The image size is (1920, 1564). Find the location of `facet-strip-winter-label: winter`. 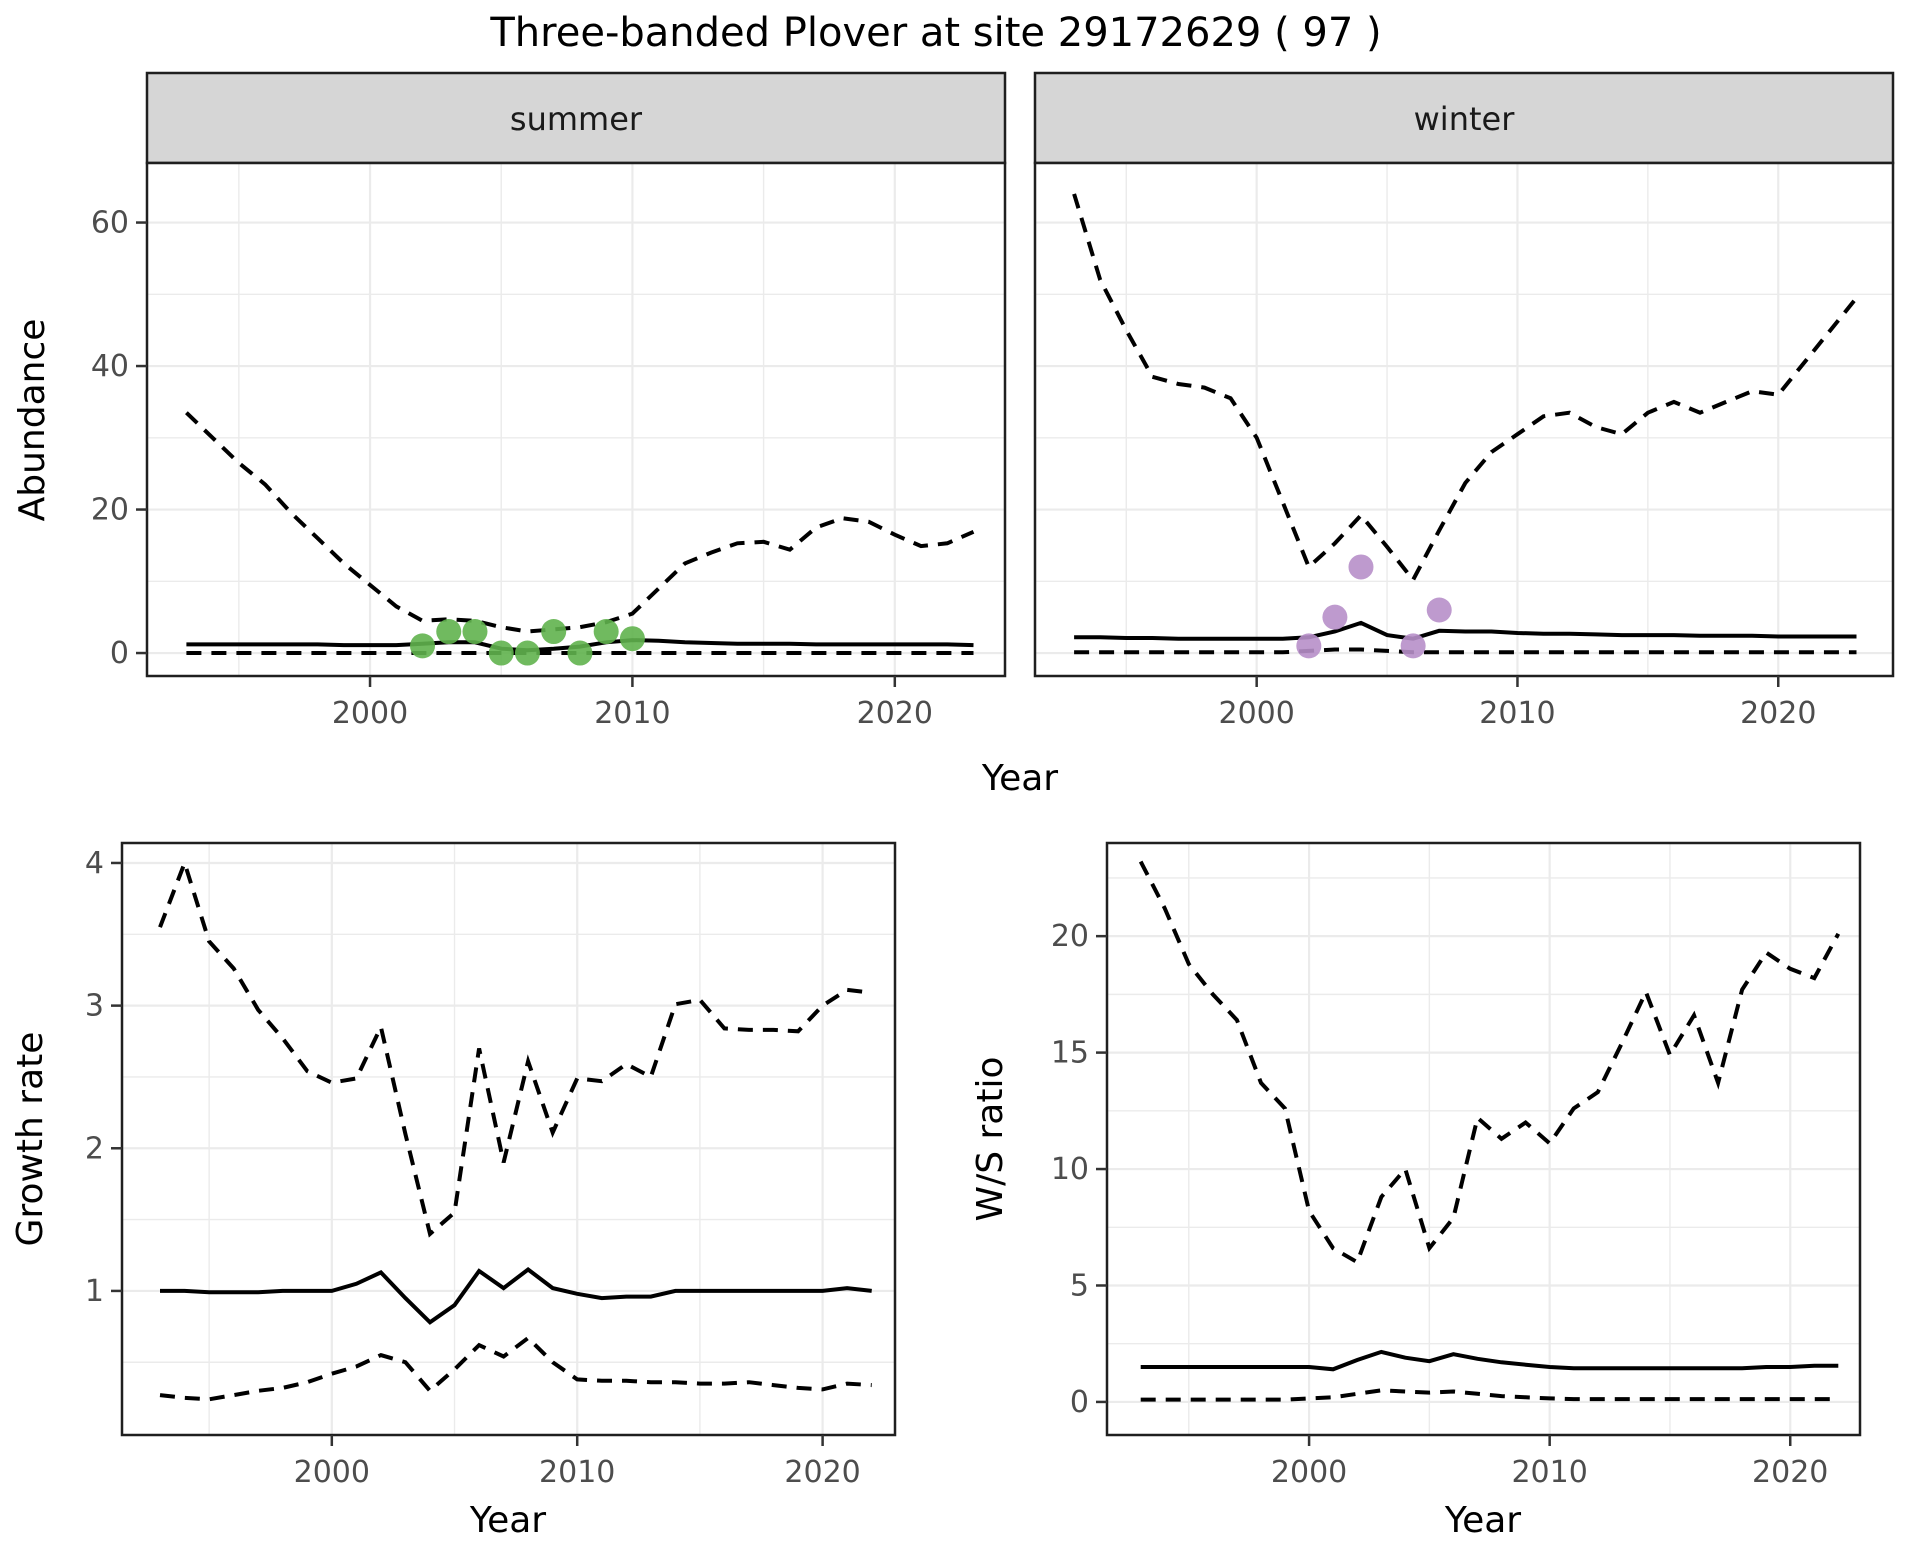

facet-strip-winter-label: winter is located at coordinates (1465, 119).